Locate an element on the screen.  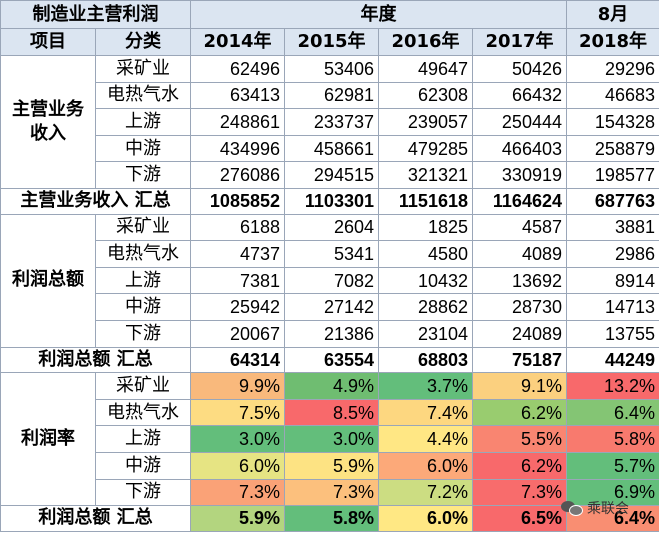
value-cell: 5.9% is located at coordinates (331, 465).